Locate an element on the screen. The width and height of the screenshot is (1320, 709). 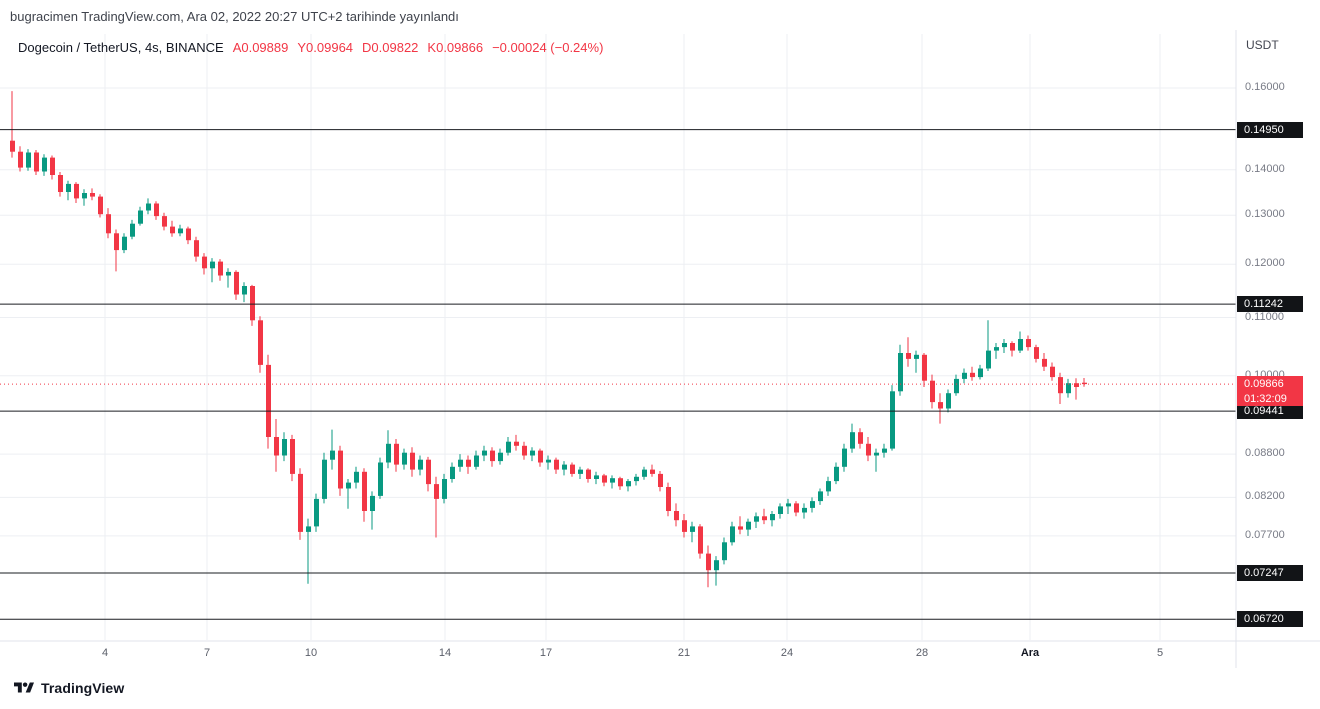
time-axis-label: 14 is located at coordinates (445, 653).